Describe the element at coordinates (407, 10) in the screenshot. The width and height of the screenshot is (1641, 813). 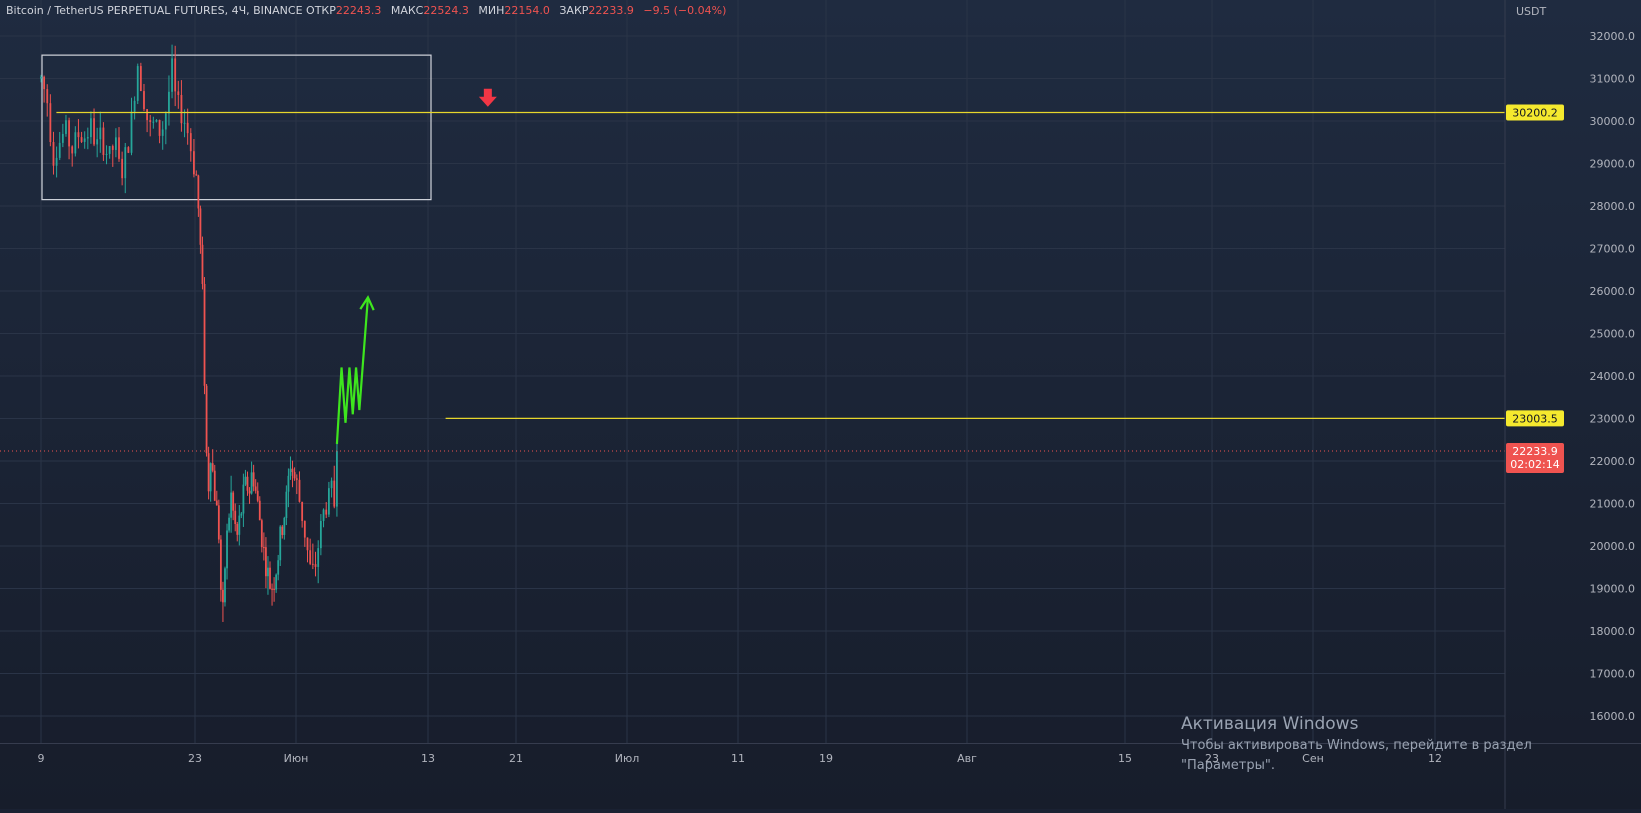
I see `high-label: МАКС` at that location.